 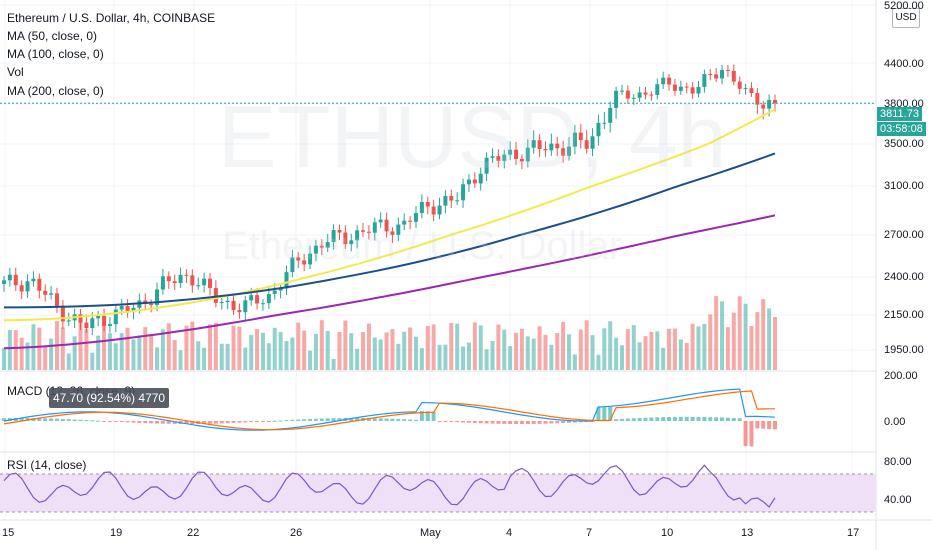 I want to click on legend-rsi: RSI (14, close), so click(x=47, y=465).